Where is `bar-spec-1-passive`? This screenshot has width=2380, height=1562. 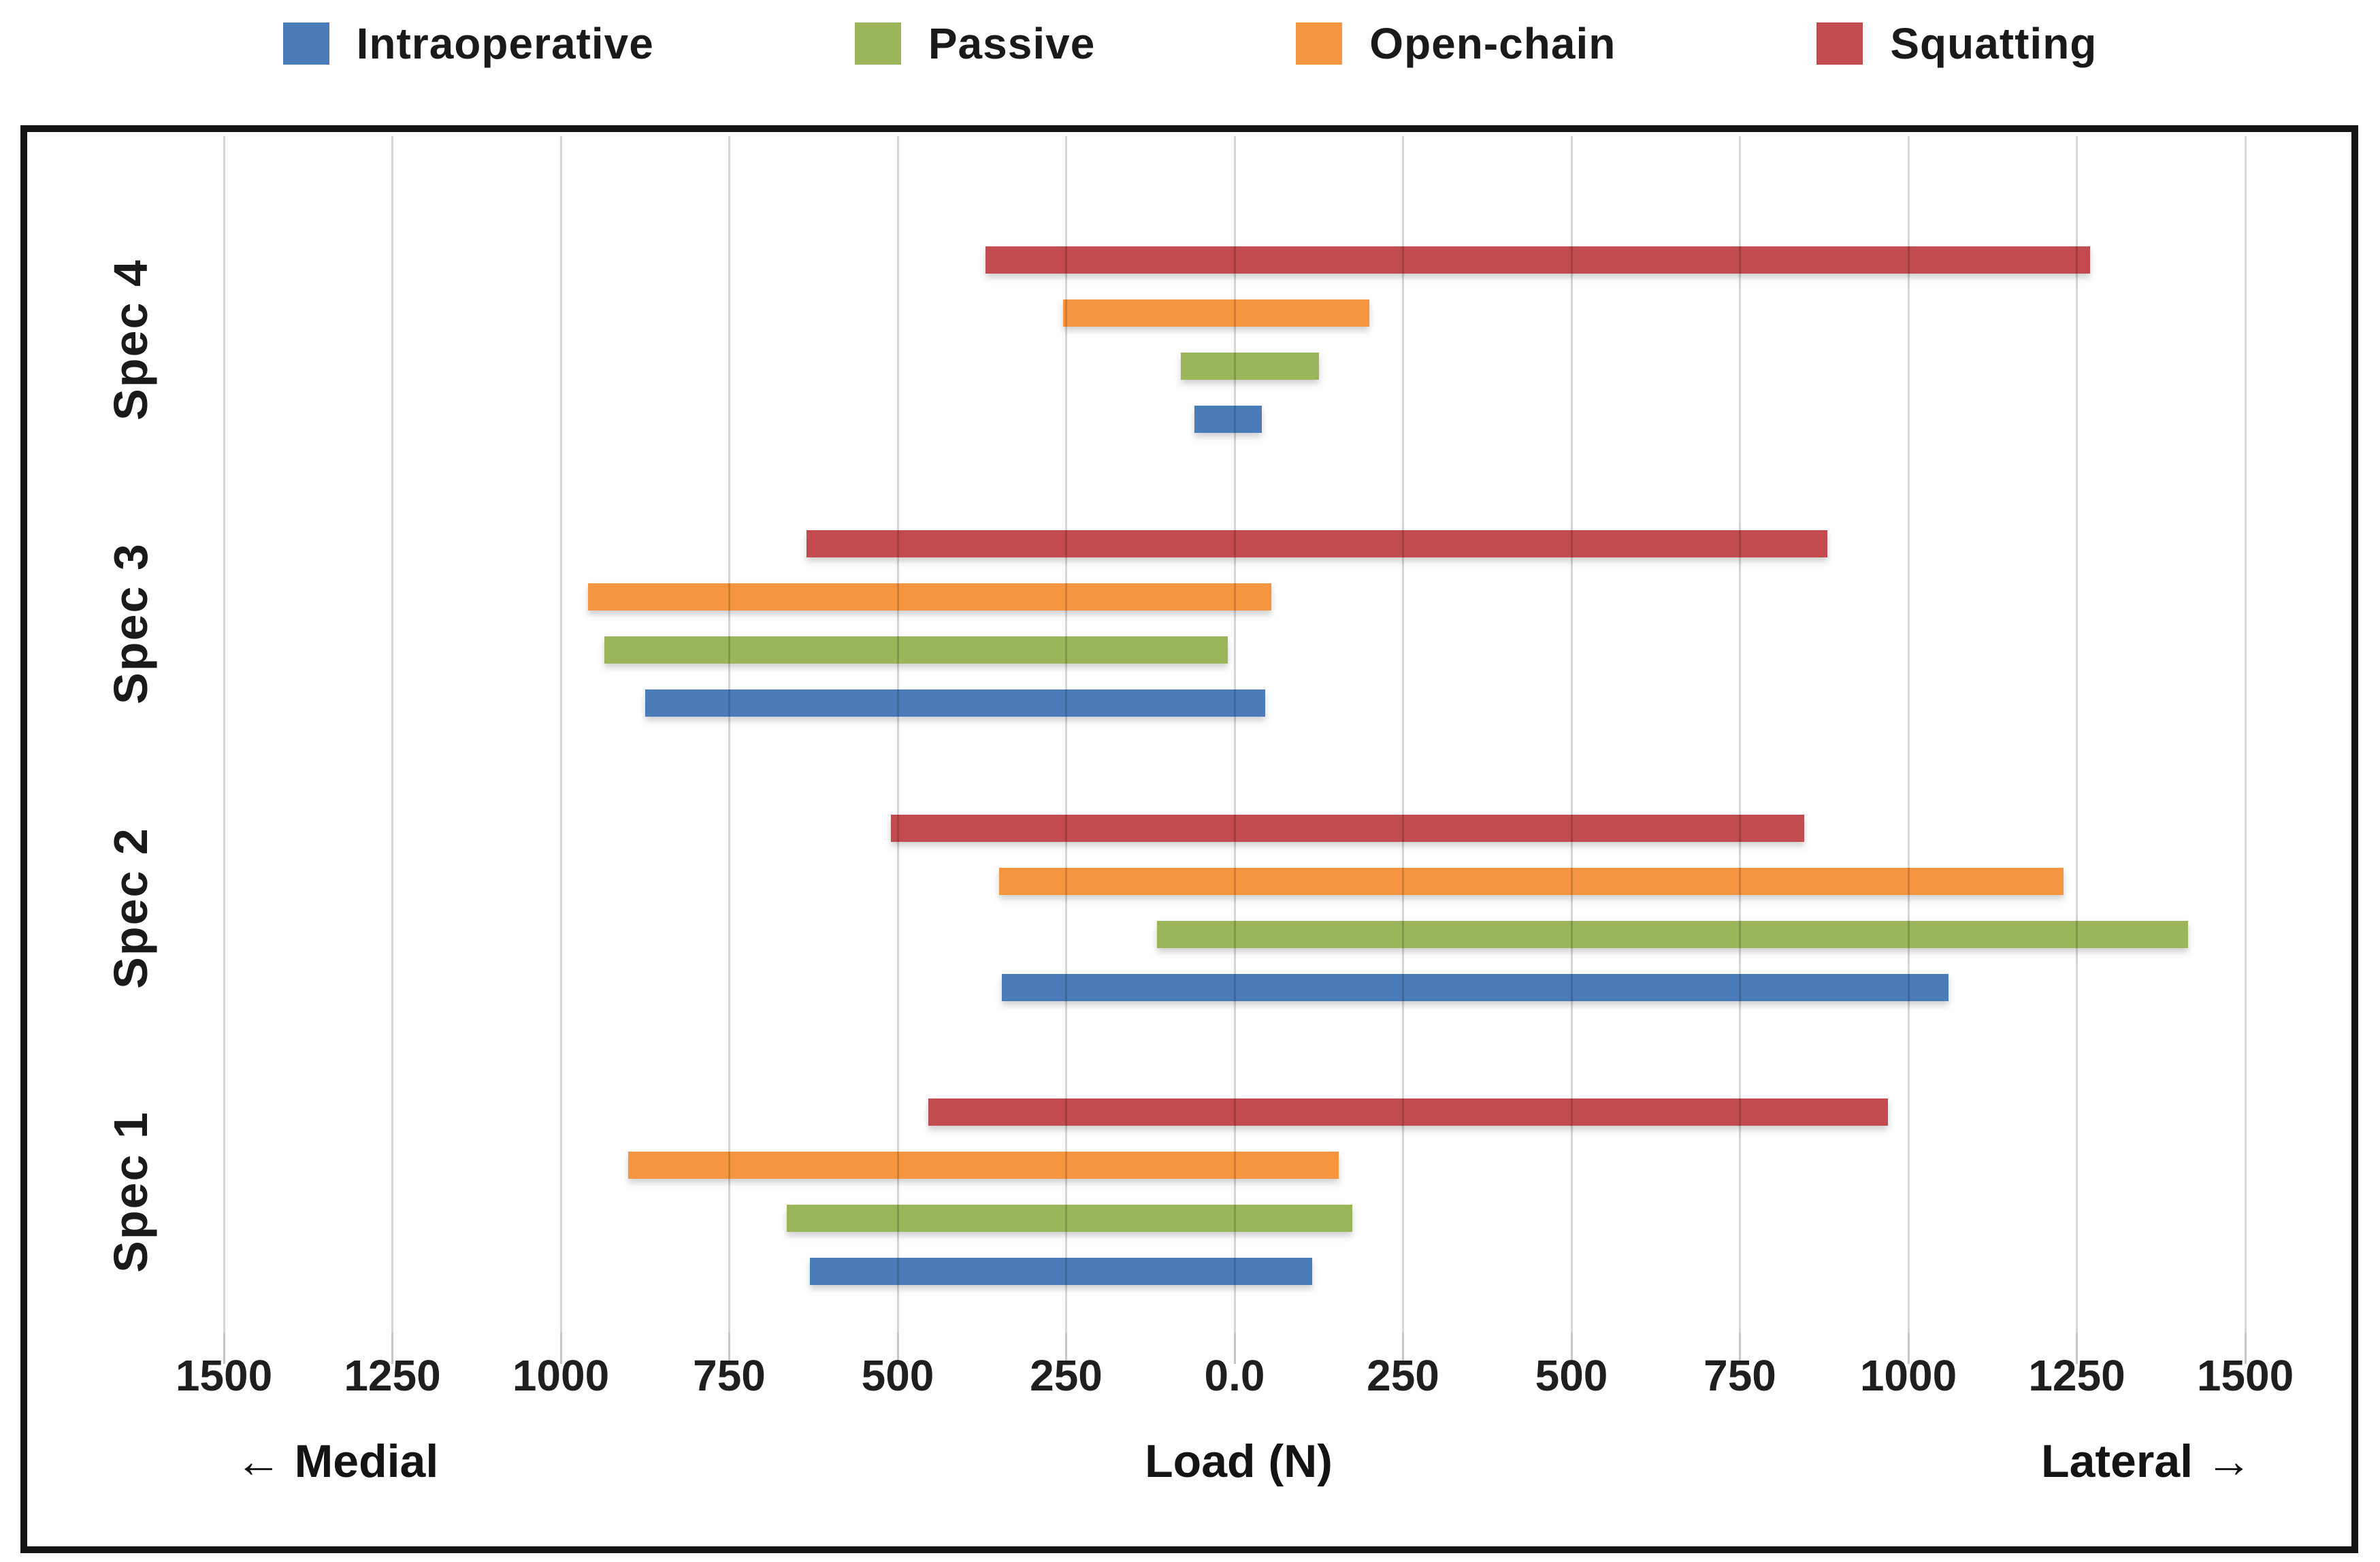
bar-spec-1-passive is located at coordinates (1069, 1218).